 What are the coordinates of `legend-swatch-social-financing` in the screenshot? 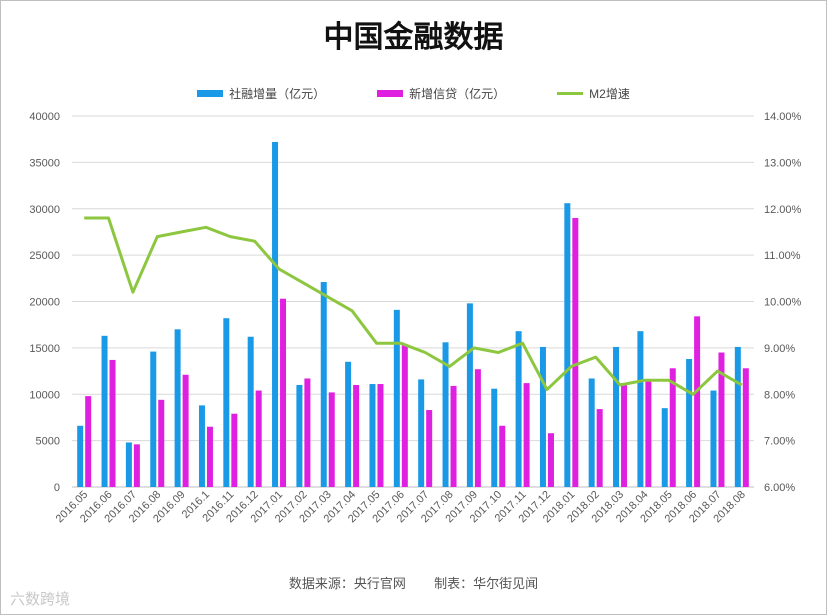 It's located at (210, 93).